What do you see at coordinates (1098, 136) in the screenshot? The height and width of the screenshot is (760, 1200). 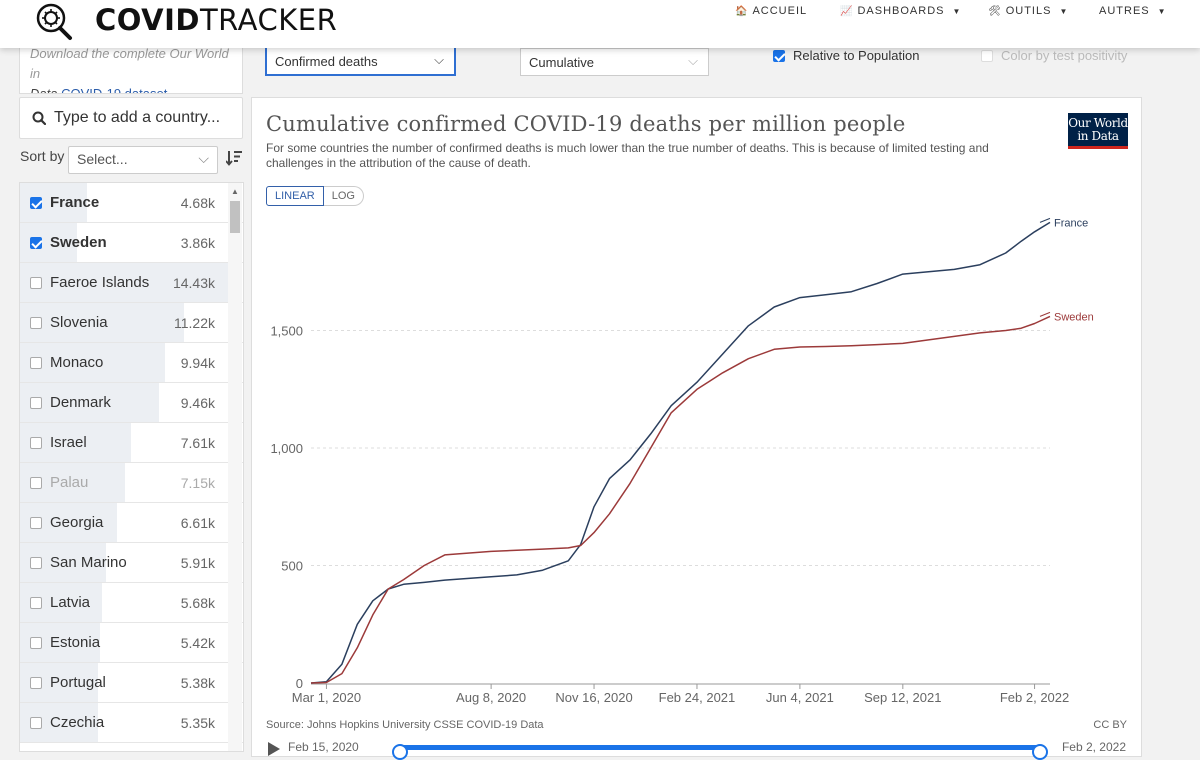 I see `owid-logo-line2: in Data` at bounding box center [1098, 136].